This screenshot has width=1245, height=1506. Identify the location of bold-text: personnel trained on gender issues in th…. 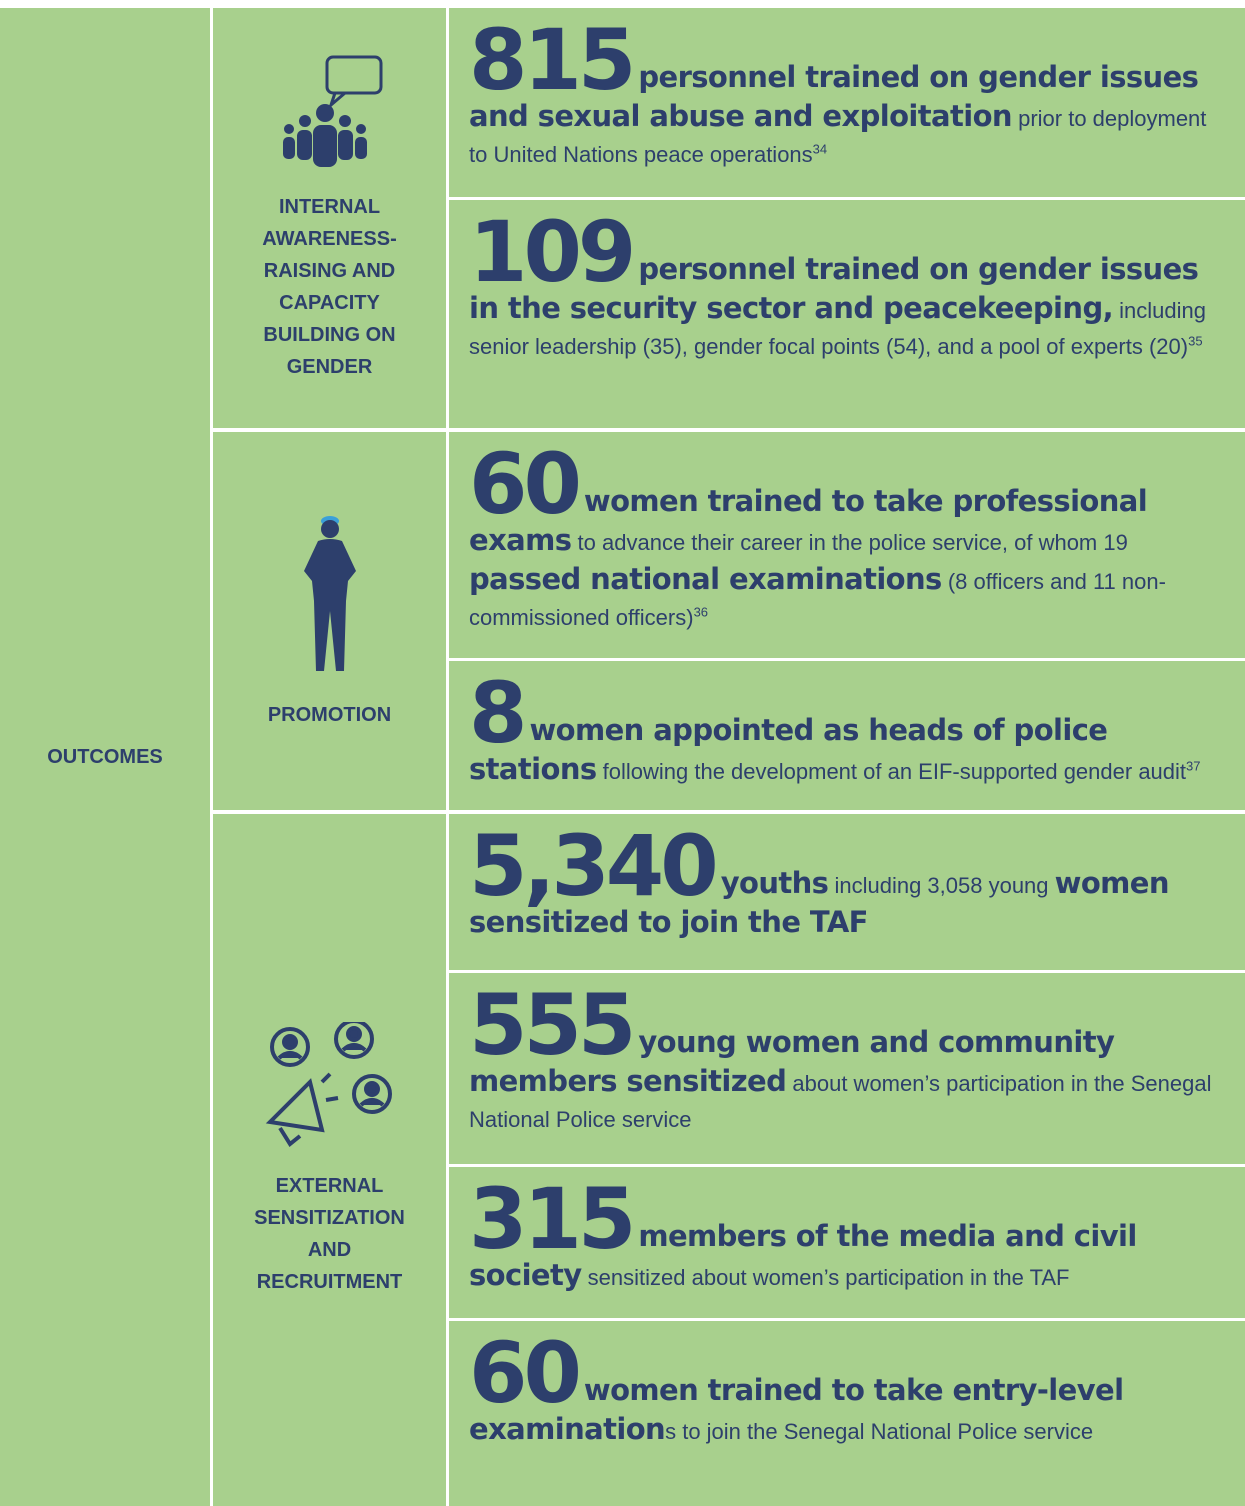
(834, 288).